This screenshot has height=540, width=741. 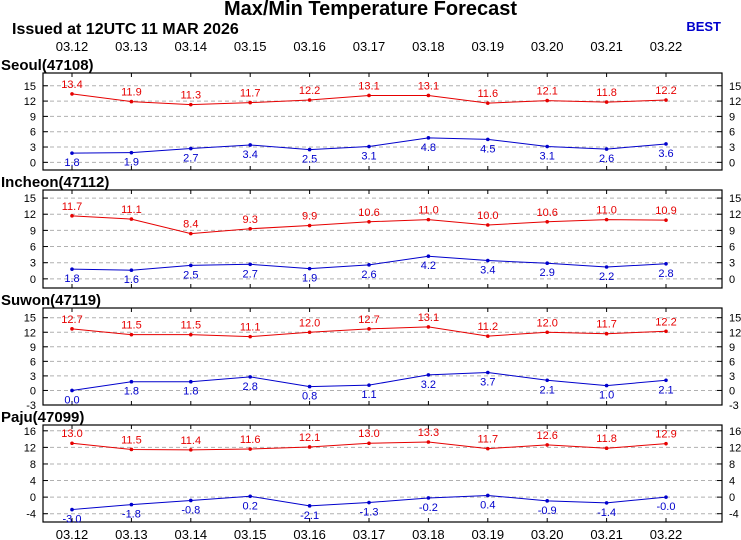 I want to click on max-temp-label: 11.2, so click(x=488, y=327).